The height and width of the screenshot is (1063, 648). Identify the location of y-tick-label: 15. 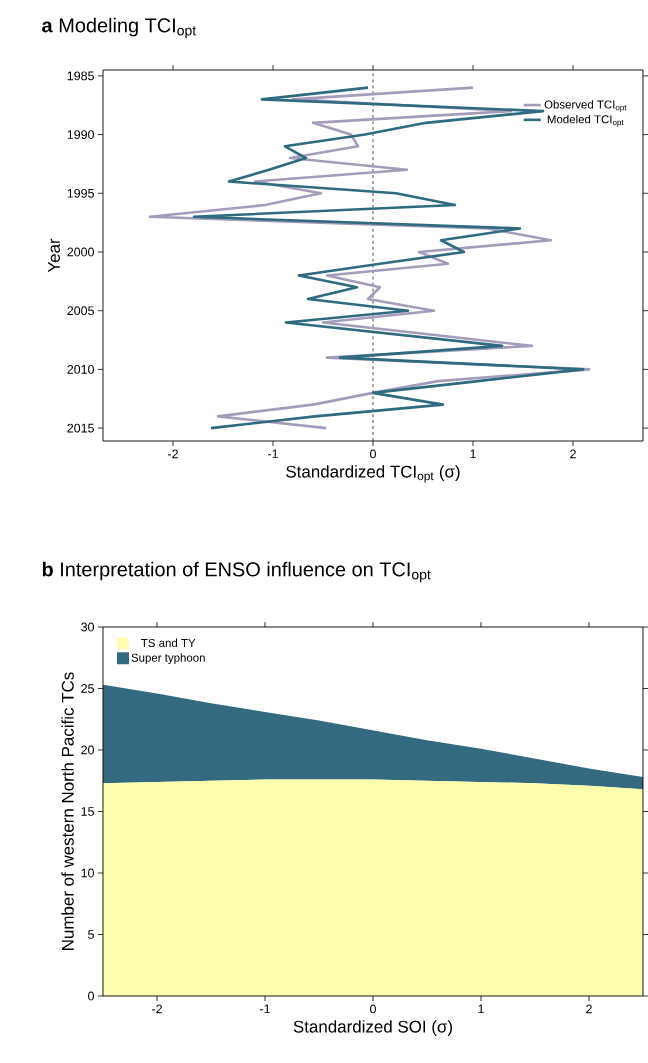
(87, 811).